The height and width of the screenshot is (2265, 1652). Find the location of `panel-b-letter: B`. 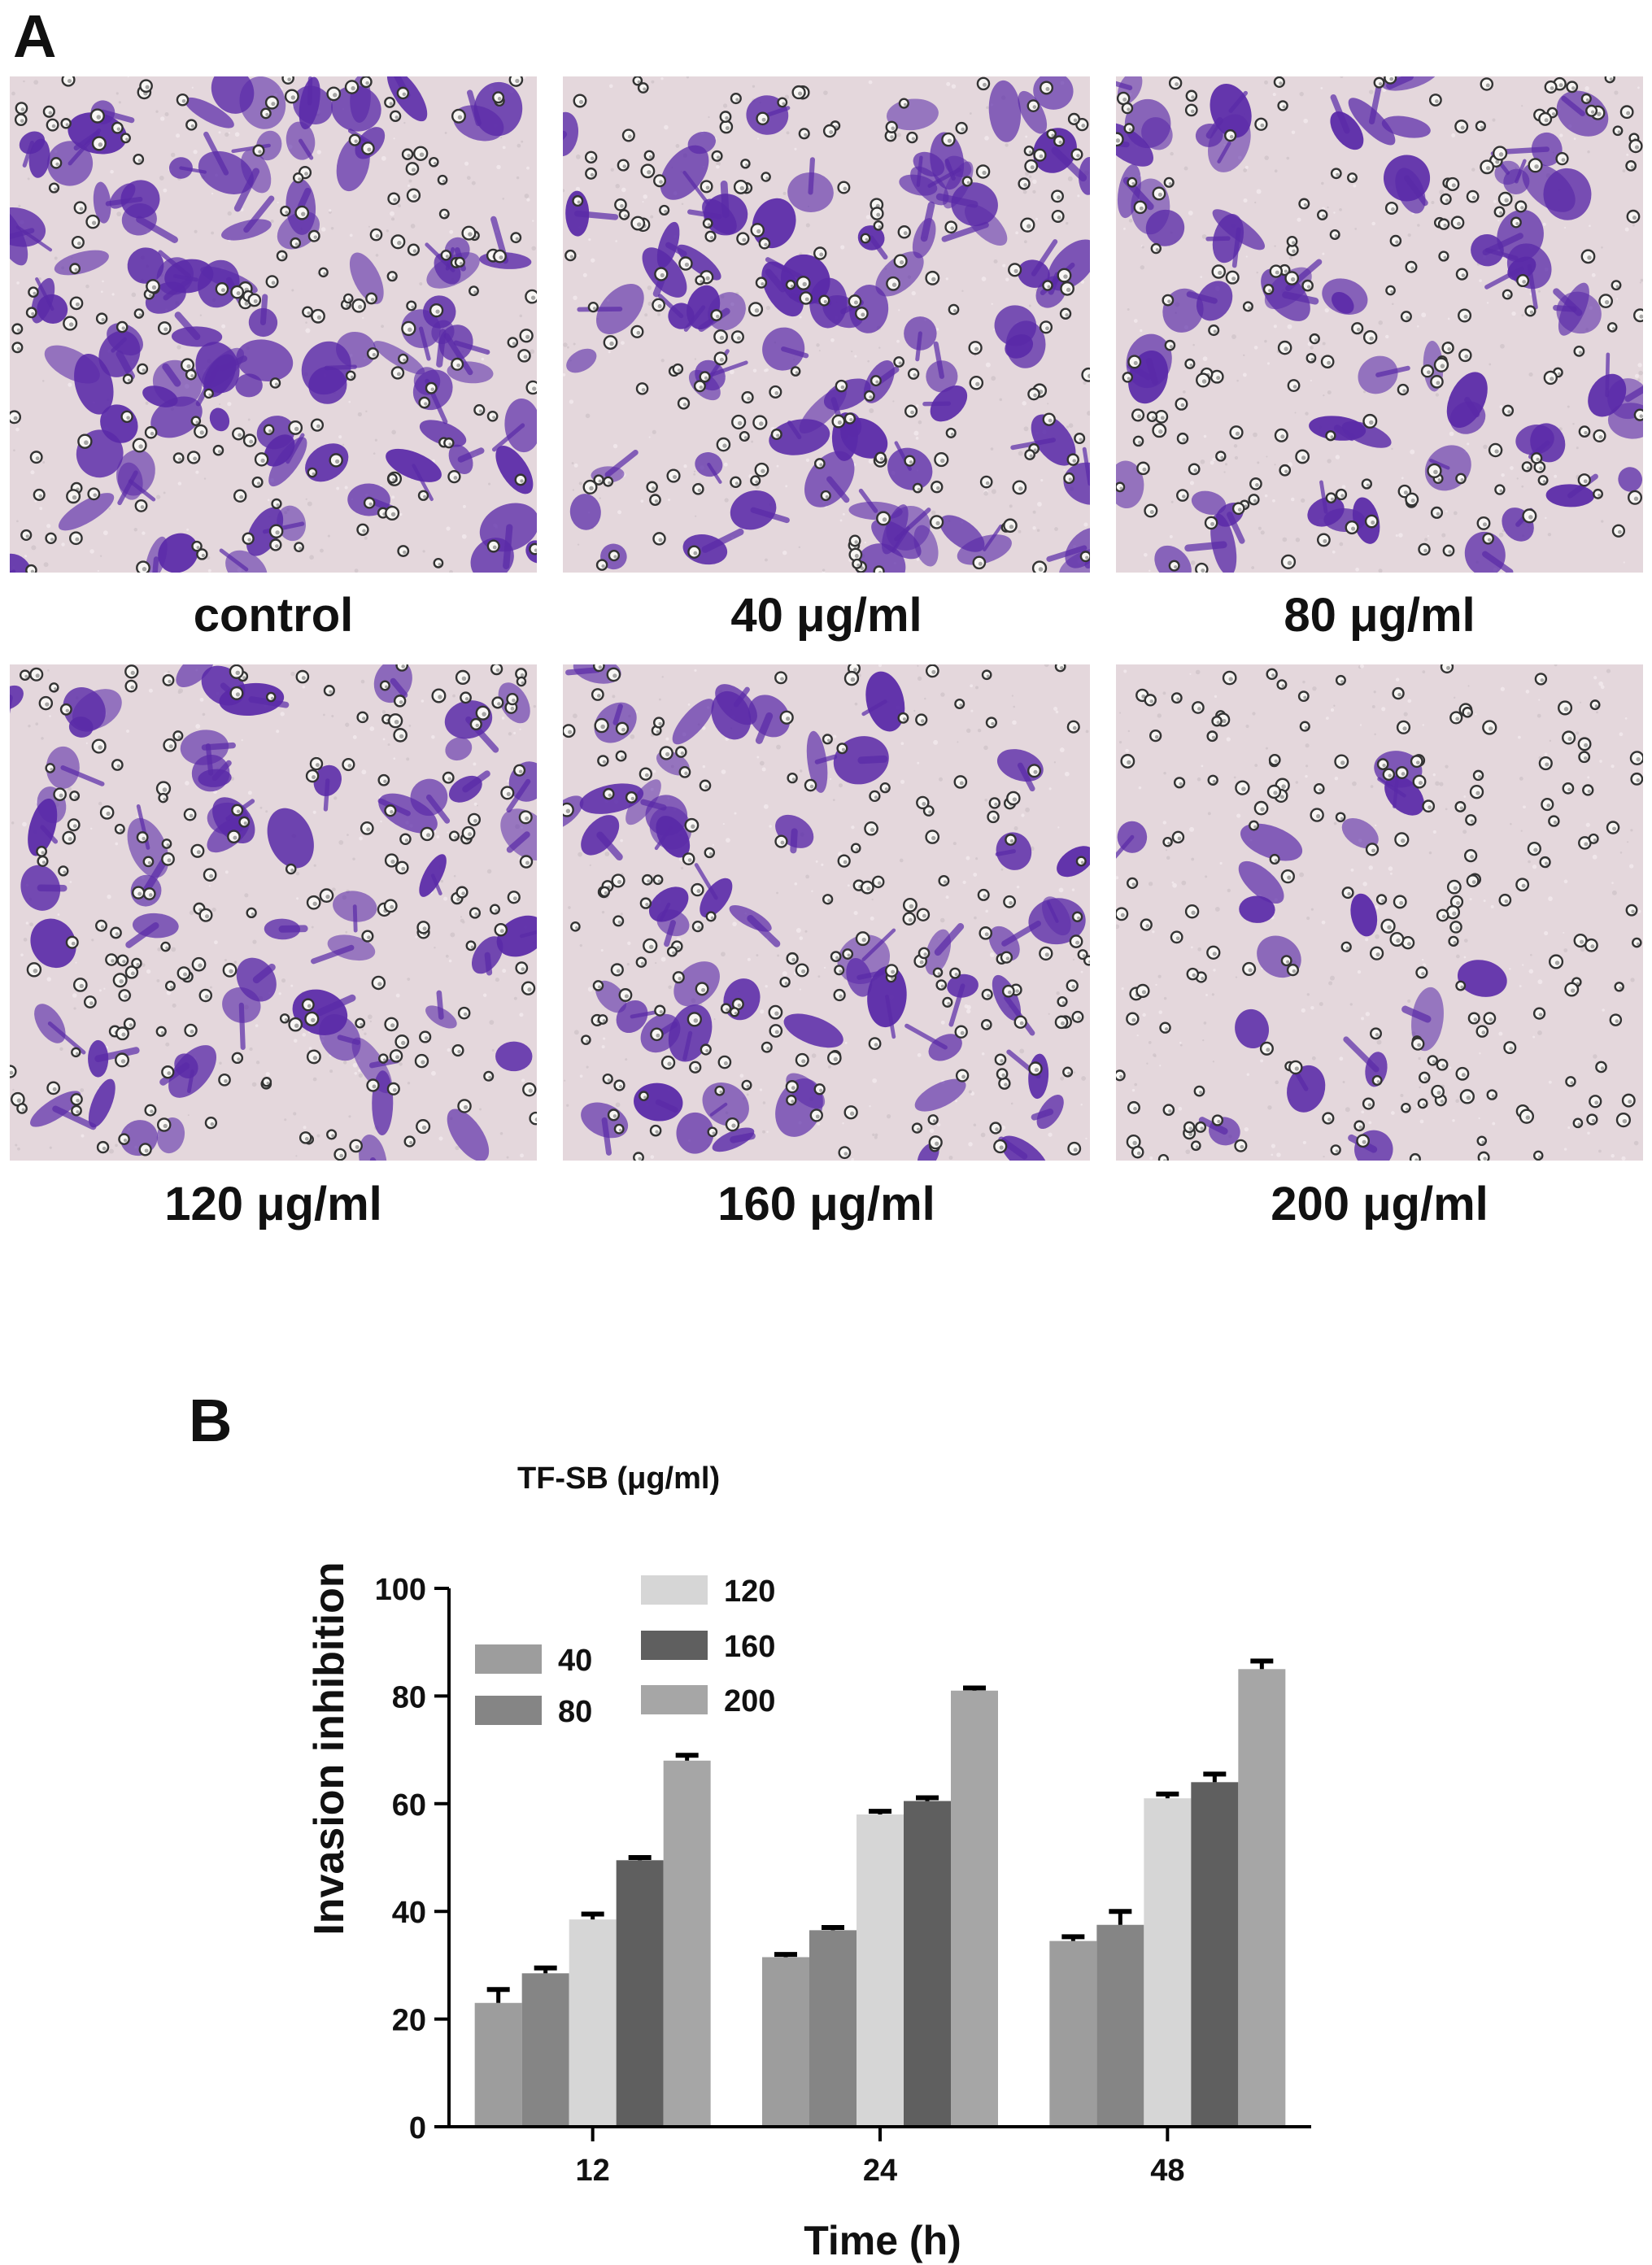

panel-b-letter: B is located at coordinates (211, 1420).